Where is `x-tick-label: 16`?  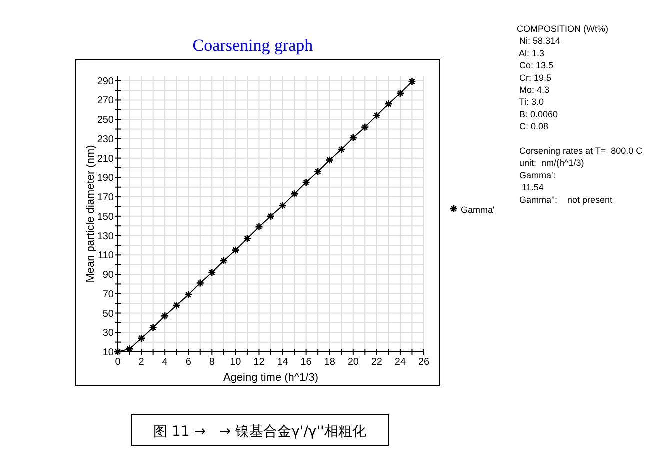
x-tick-label: 16 is located at coordinates (306, 362).